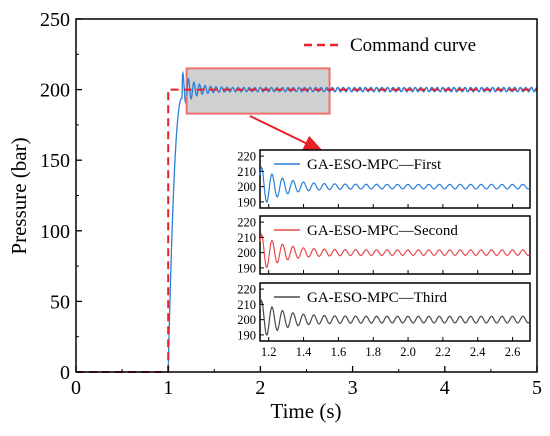 The image size is (550, 436). Describe the element at coordinates (374, 165) in the screenshot. I see `inset-legend-label: GA-ESO-MPC—First` at that location.